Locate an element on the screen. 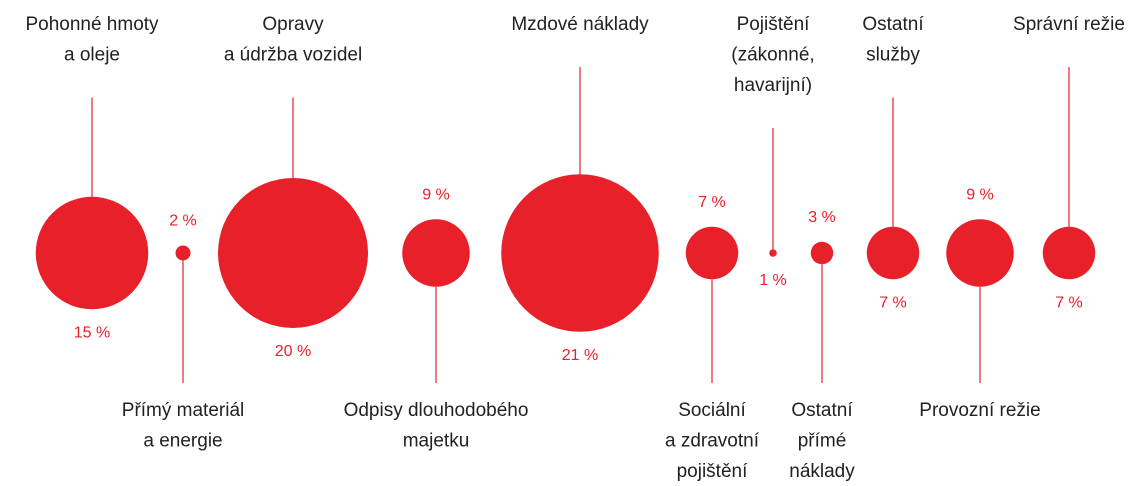 This screenshot has height=486, width=1135. label-line: přímé is located at coordinates (822, 441).